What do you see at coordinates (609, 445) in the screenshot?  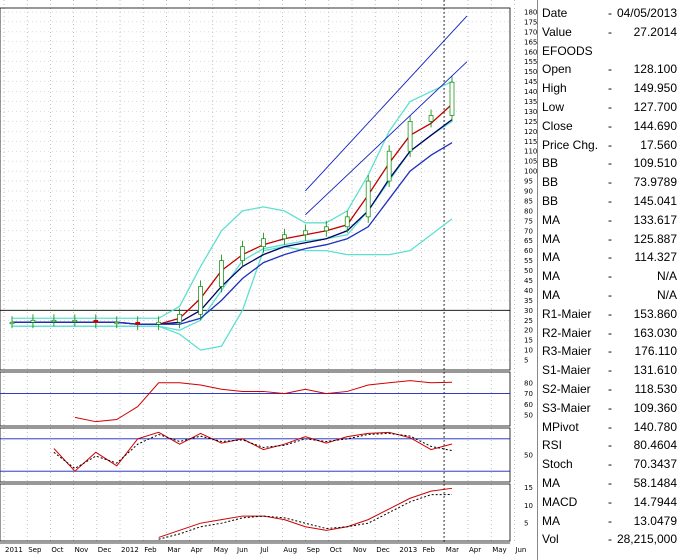 I see `info-row: RSI - 80.4604` at bounding box center [609, 445].